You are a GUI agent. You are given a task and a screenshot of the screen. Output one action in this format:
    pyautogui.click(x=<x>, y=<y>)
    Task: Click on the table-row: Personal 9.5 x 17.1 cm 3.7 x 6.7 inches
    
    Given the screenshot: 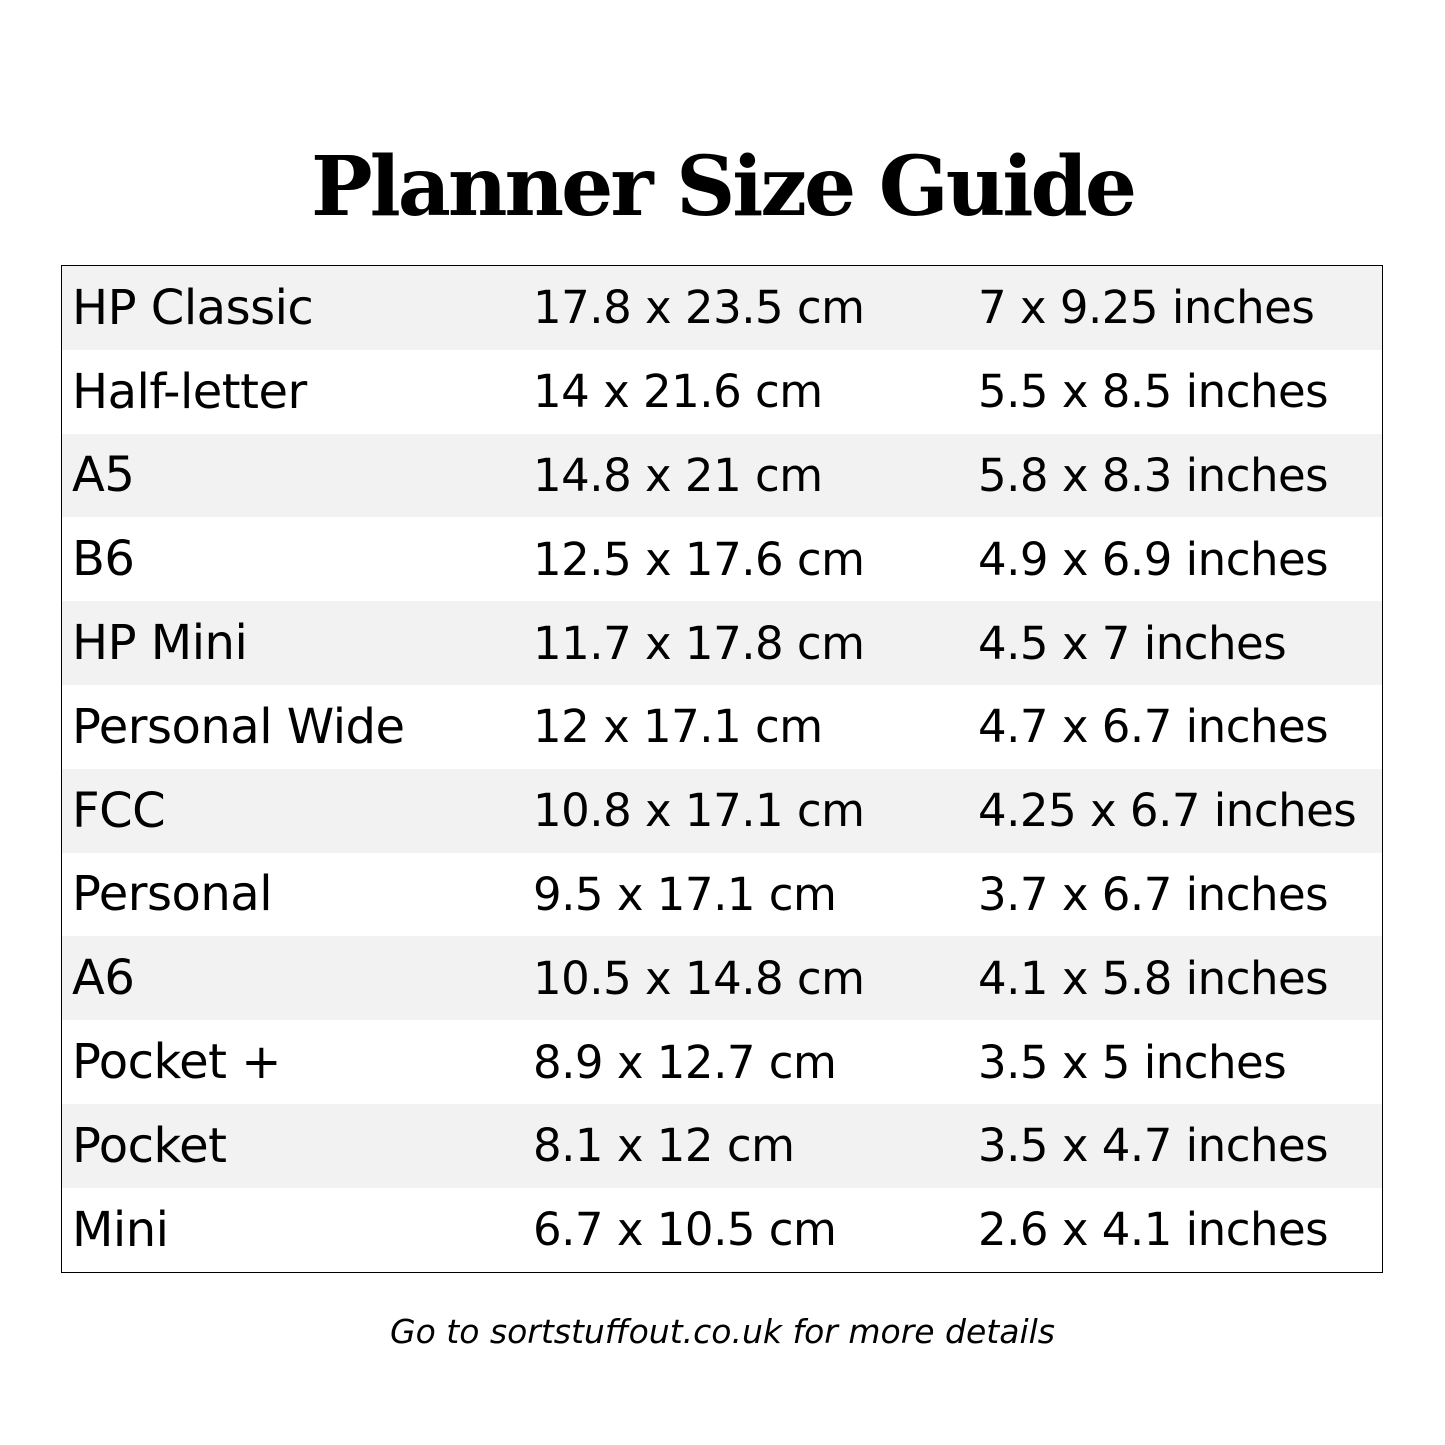 What is the action you would take?
    pyautogui.click(x=722, y=895)
    